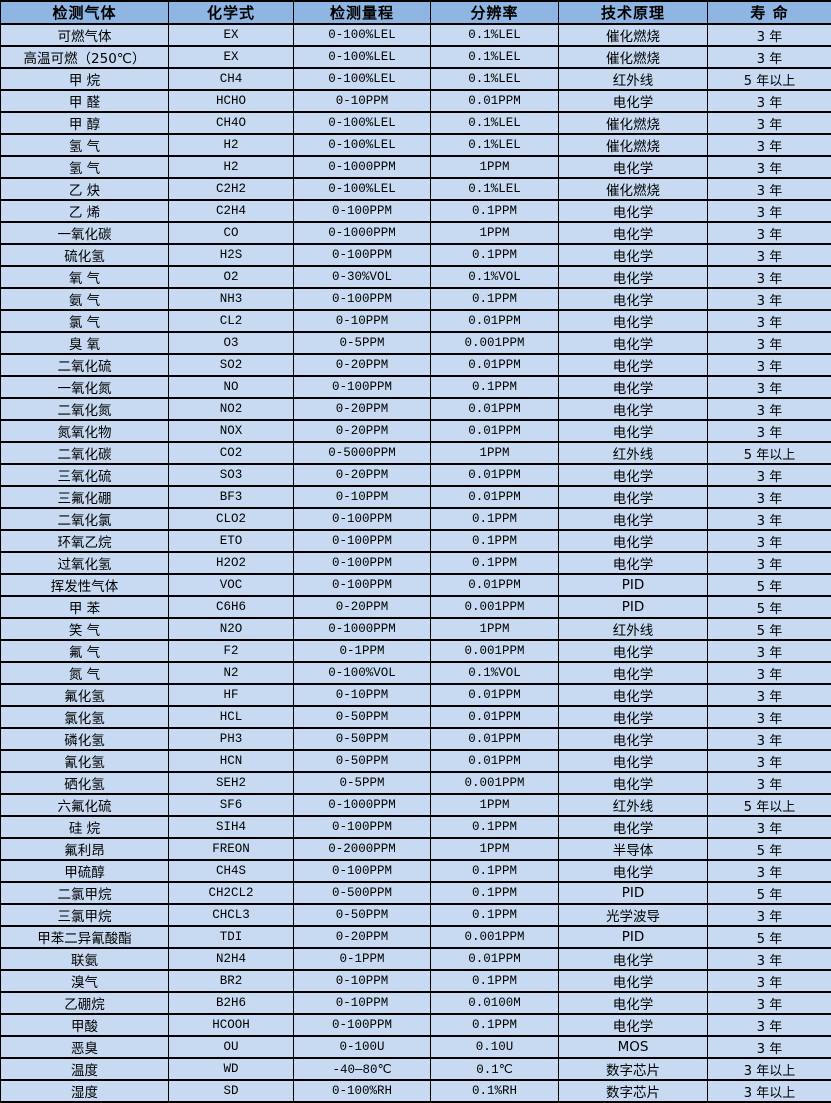 The image size is (831, 1103). What do you see at coordinates (231, 937) in the screenshot?
I see `cell-formula: TDI` at bounding box center [231, 937].